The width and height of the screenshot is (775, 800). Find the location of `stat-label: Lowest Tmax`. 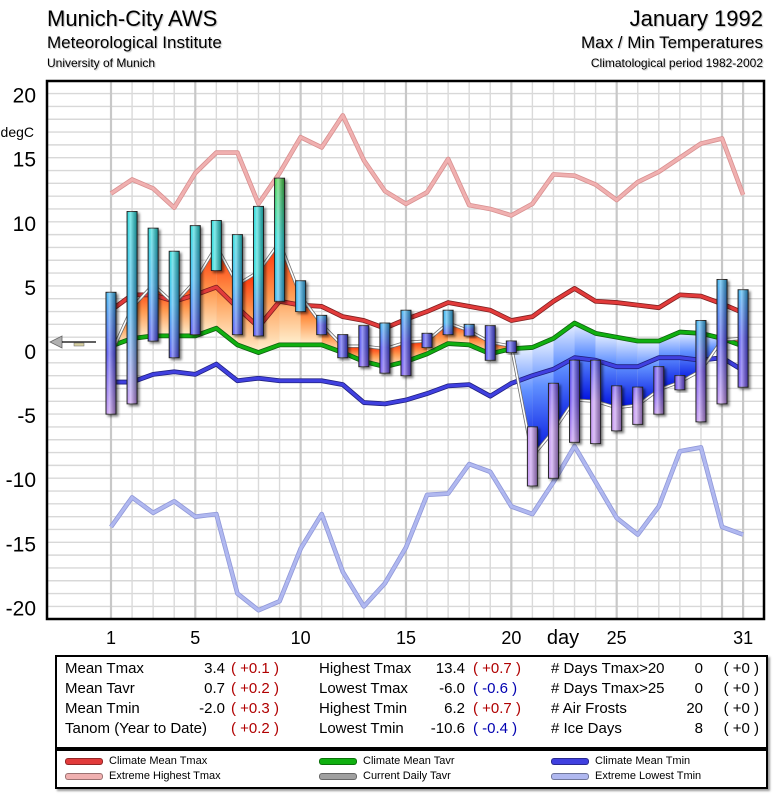

stat-label: Lowest Tmax is located at coordinates (363, 688).